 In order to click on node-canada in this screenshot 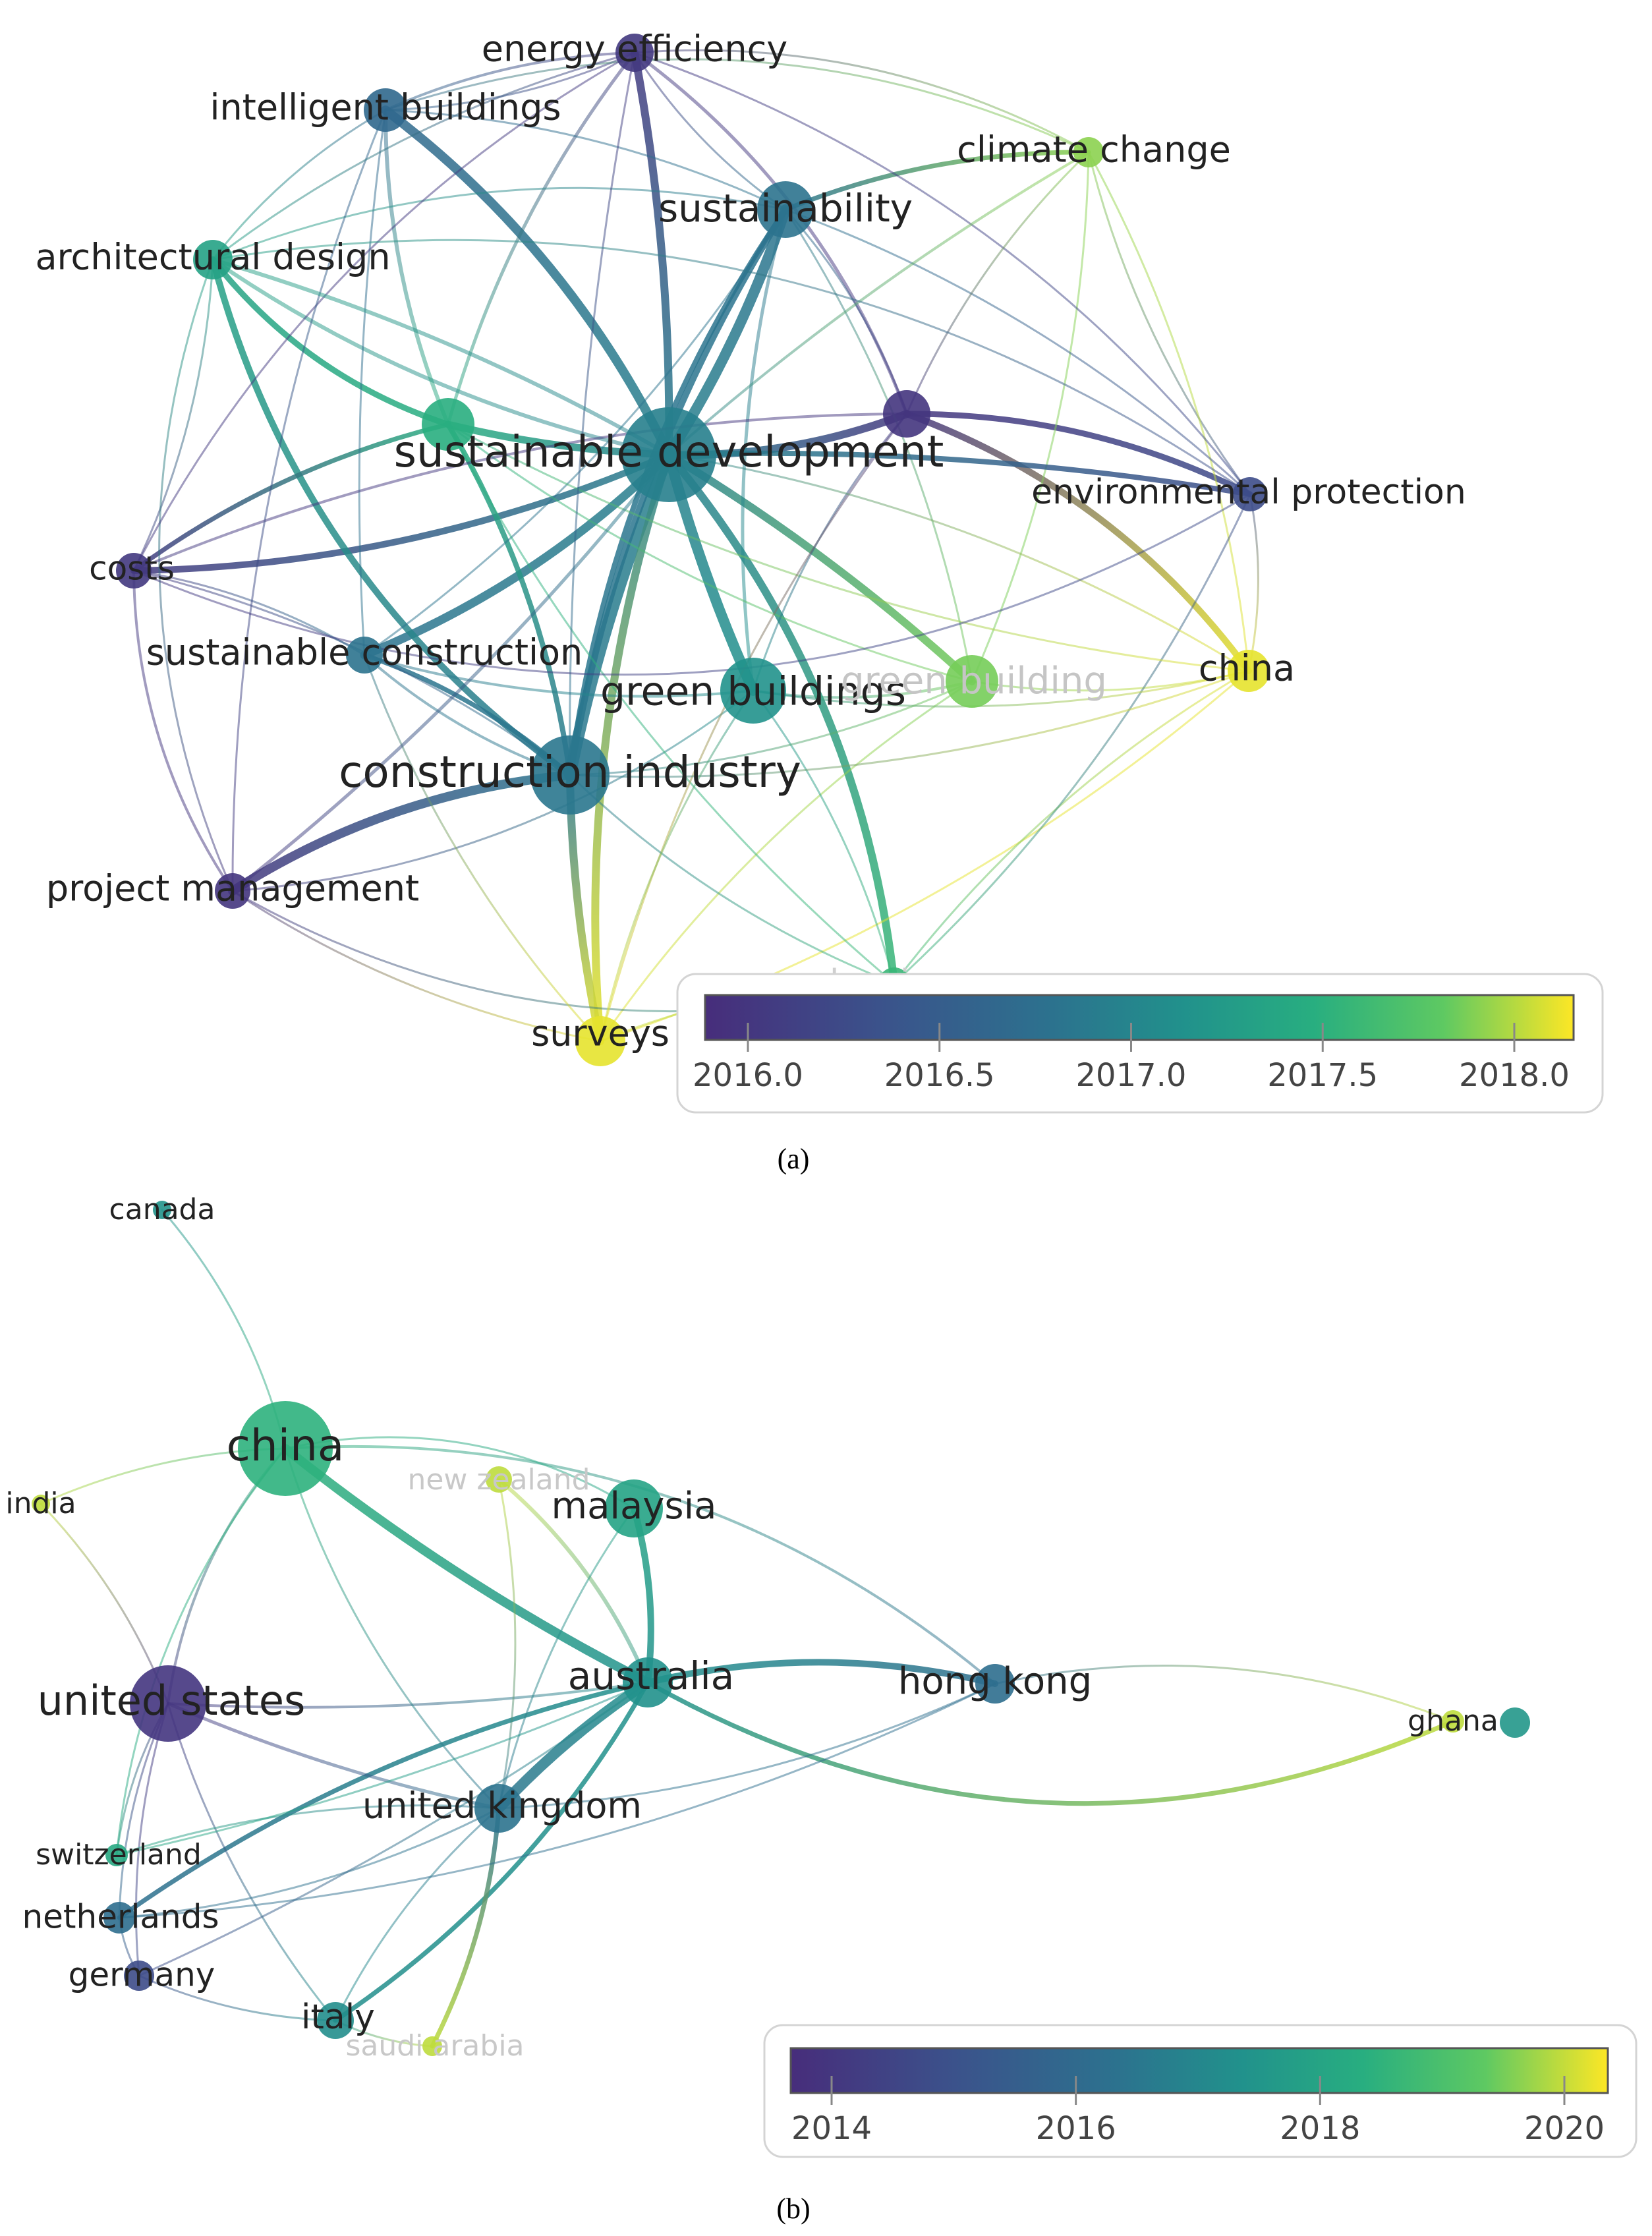, I will do `click(162, 1210)`.